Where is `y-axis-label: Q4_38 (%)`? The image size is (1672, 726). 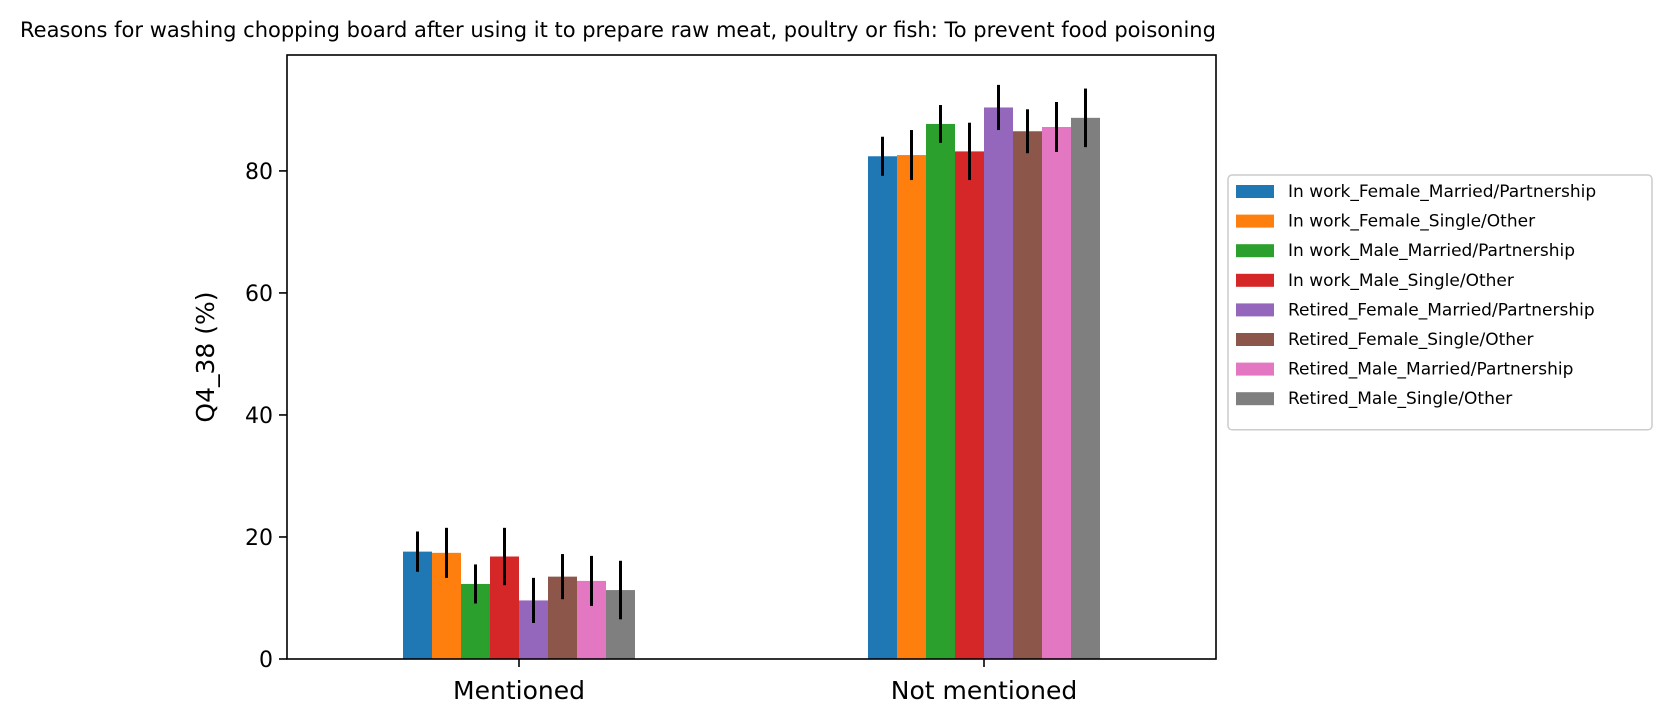
y-axis-label: Q4_38 (%) is located at coordinates (205, 356).